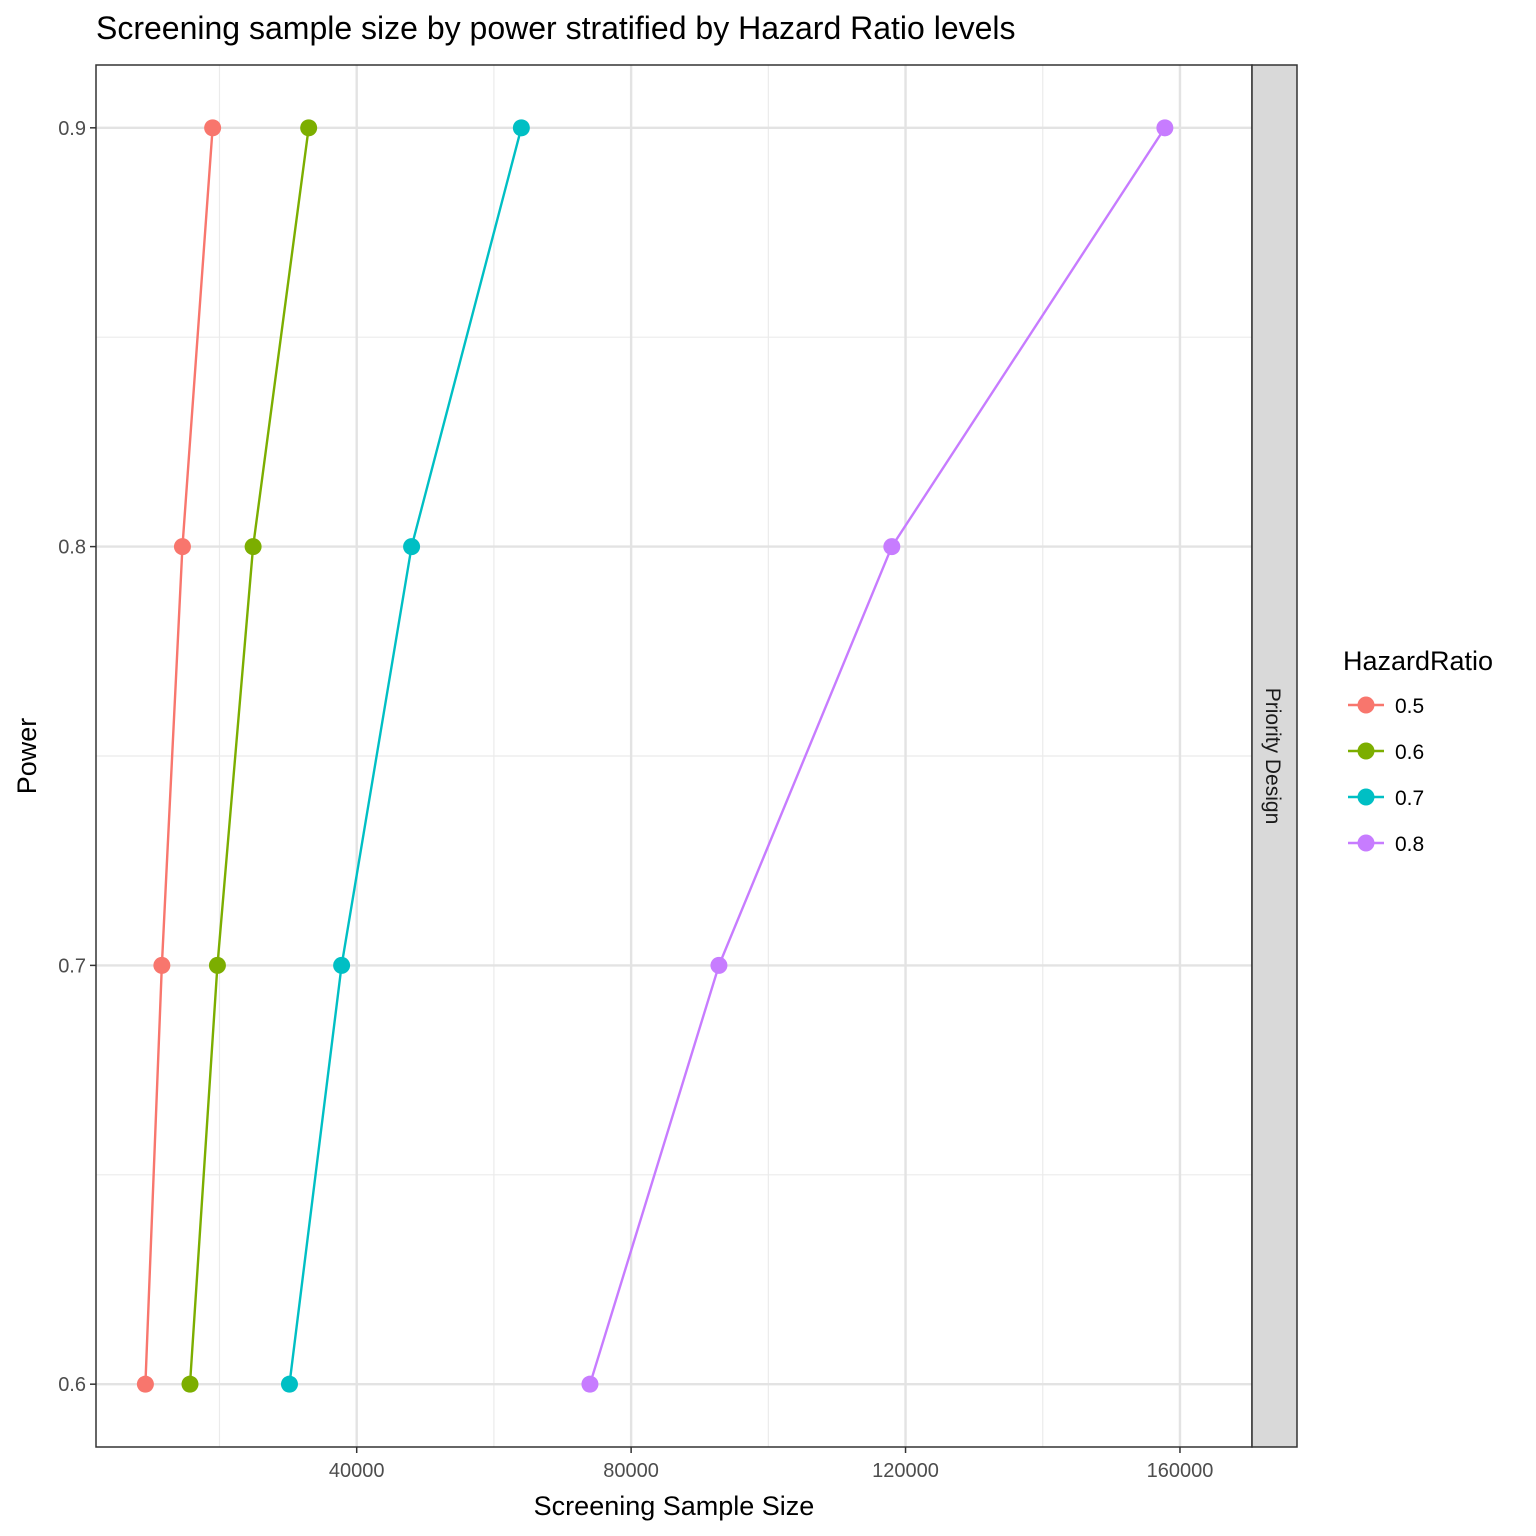 This screenshot has height=1536, width=1536. I want to click on x-tick-label: 120000, so click(905, 1471).